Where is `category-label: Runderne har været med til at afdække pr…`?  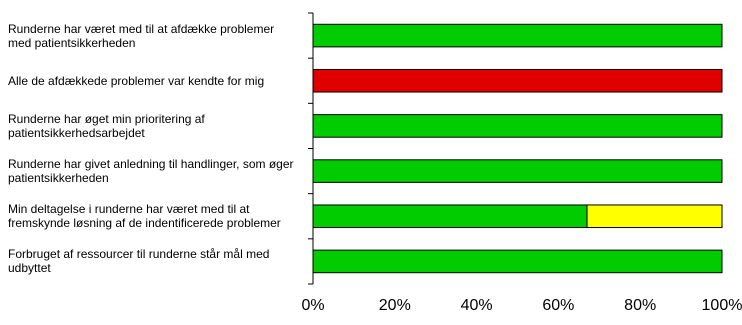
category-label: Runderne har været med til at afdække pr… is located at coordinates (141, 35).